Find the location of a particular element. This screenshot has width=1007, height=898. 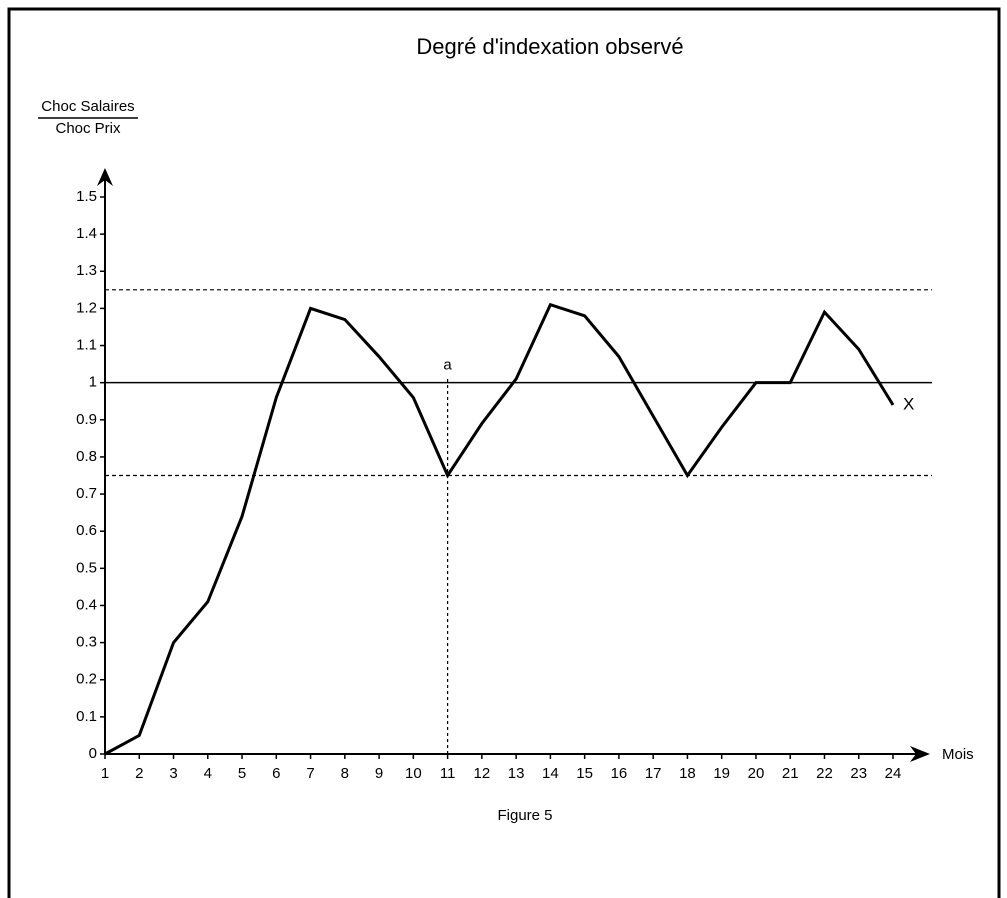

x-tick-label: 3 is located at coordinates (173, 773).